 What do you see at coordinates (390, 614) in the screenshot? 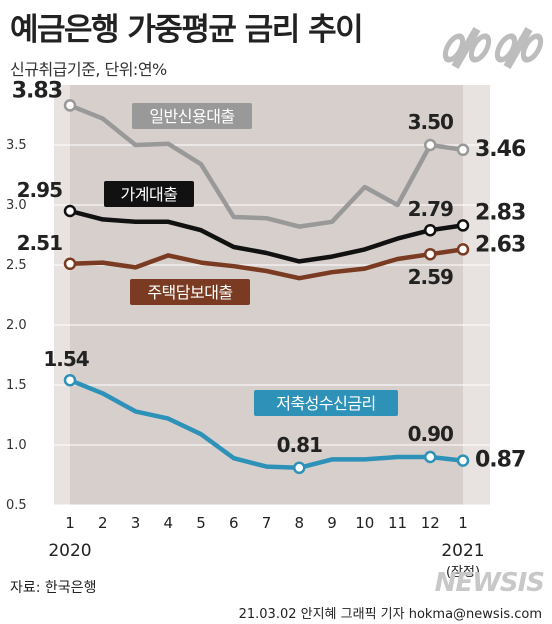
I see `credit-line: 21.03.02 안지혜 그래픽 기자 hokma@newsis.com` at bounding box center [390, 614].